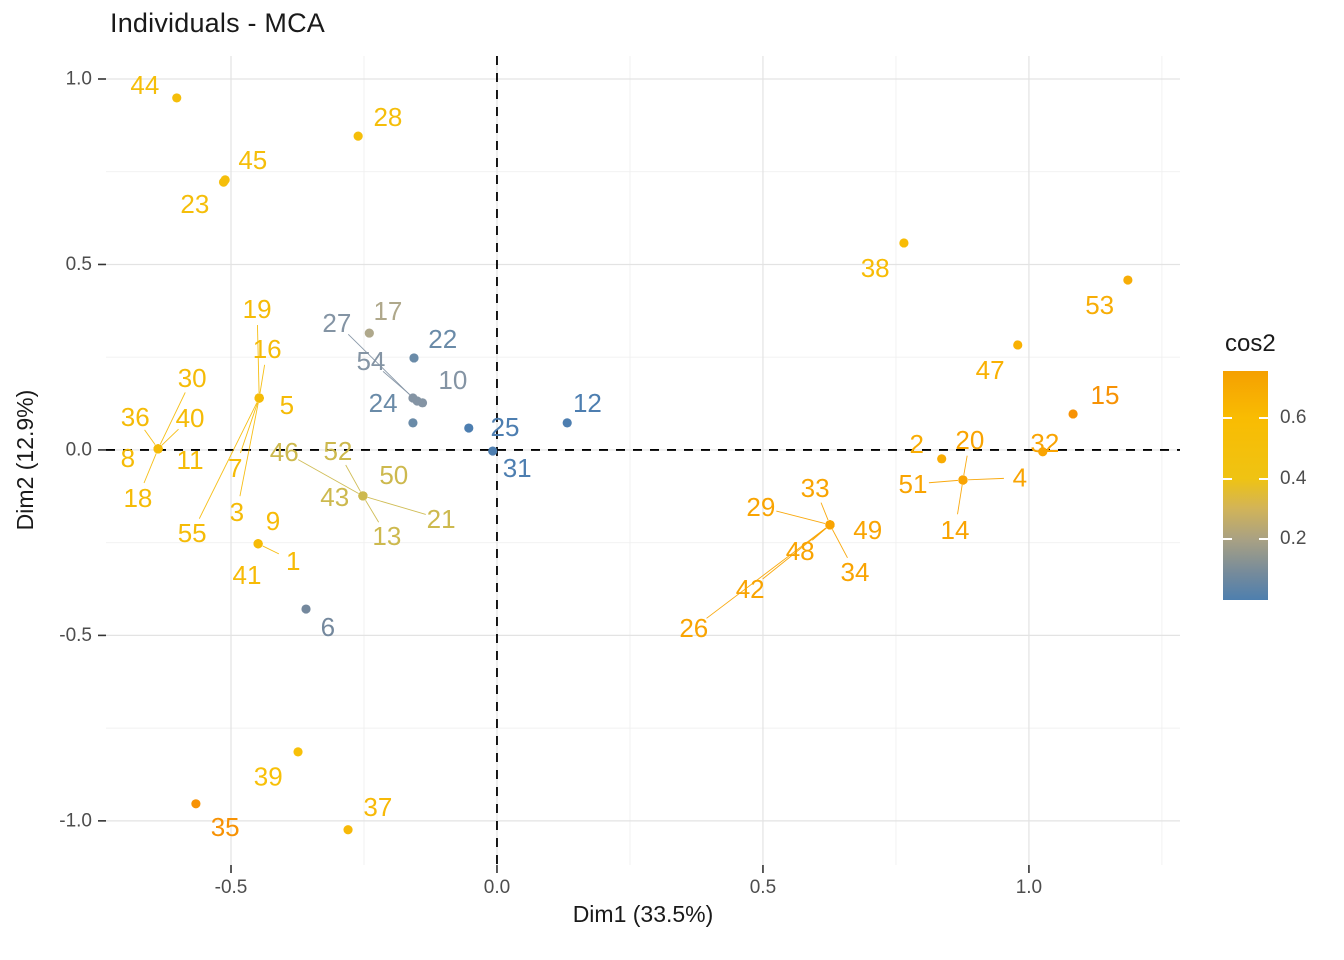 This screenshot has height=960, width=1344. I want to click on data-point-label-20: 20, so click(969, 440).